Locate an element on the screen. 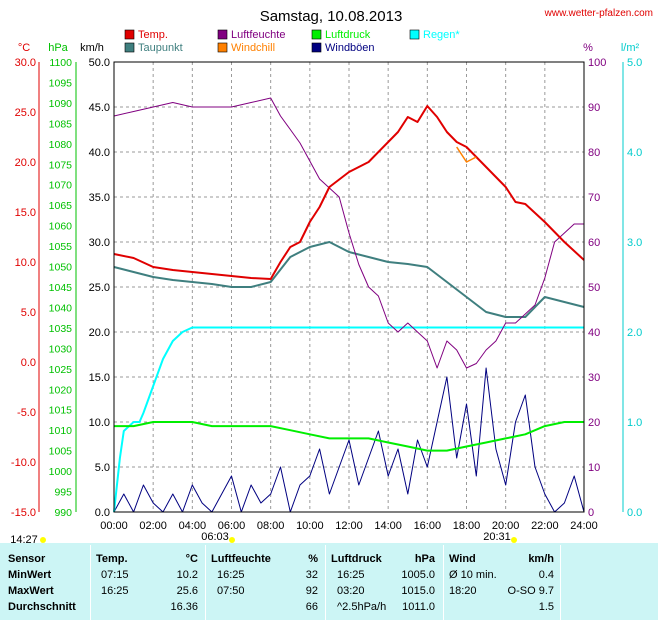 The height and width of the screenshot is (620, 658). wind-tick-label: 20.0 is located at coordinates (99, 333).